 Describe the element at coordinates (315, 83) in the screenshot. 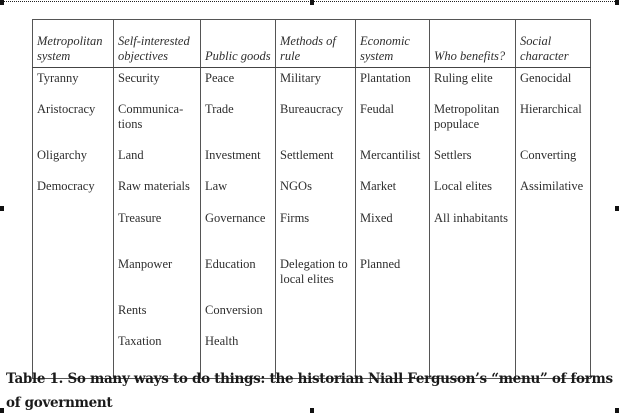

I see `table-cell: Military` at that location.